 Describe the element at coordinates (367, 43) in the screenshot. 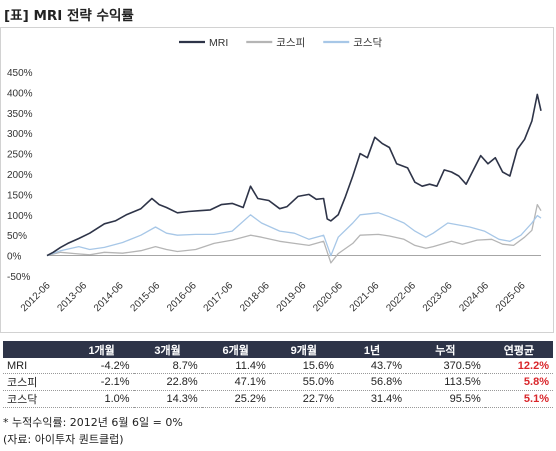

I see `legend-label-kosdaq: 코스닥` at that location.